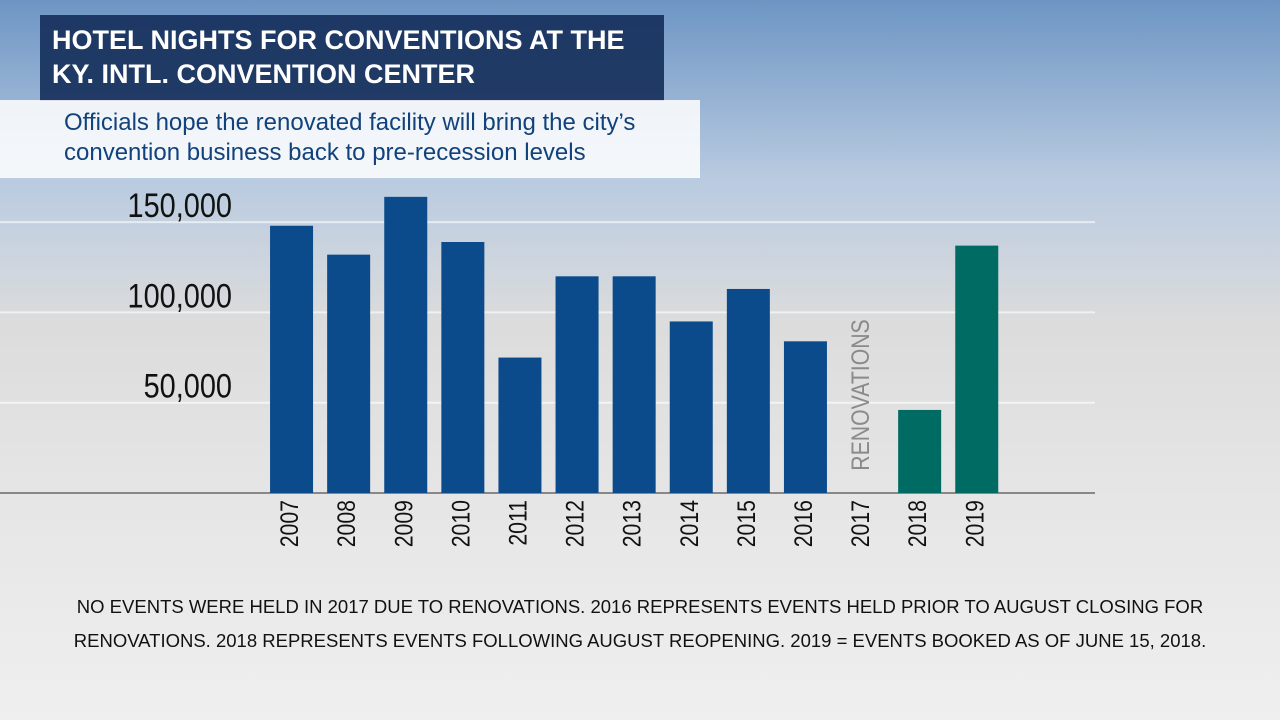  Describe the element at coordinates (689, 523) in the screenshot. I see `x-tick-label: 2014` at that location.